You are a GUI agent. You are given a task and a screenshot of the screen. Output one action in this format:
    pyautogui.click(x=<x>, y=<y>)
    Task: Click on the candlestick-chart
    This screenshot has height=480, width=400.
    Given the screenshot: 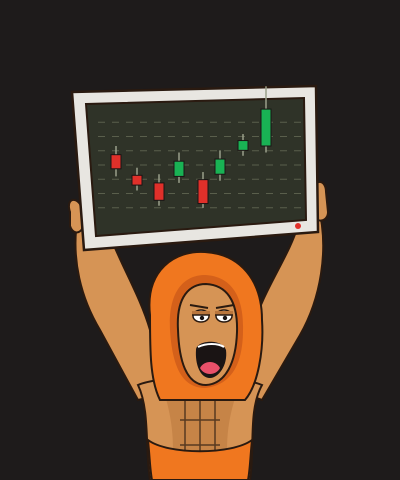 What is the action you would take?
    pyautogui.click(x=191, y=147)
    